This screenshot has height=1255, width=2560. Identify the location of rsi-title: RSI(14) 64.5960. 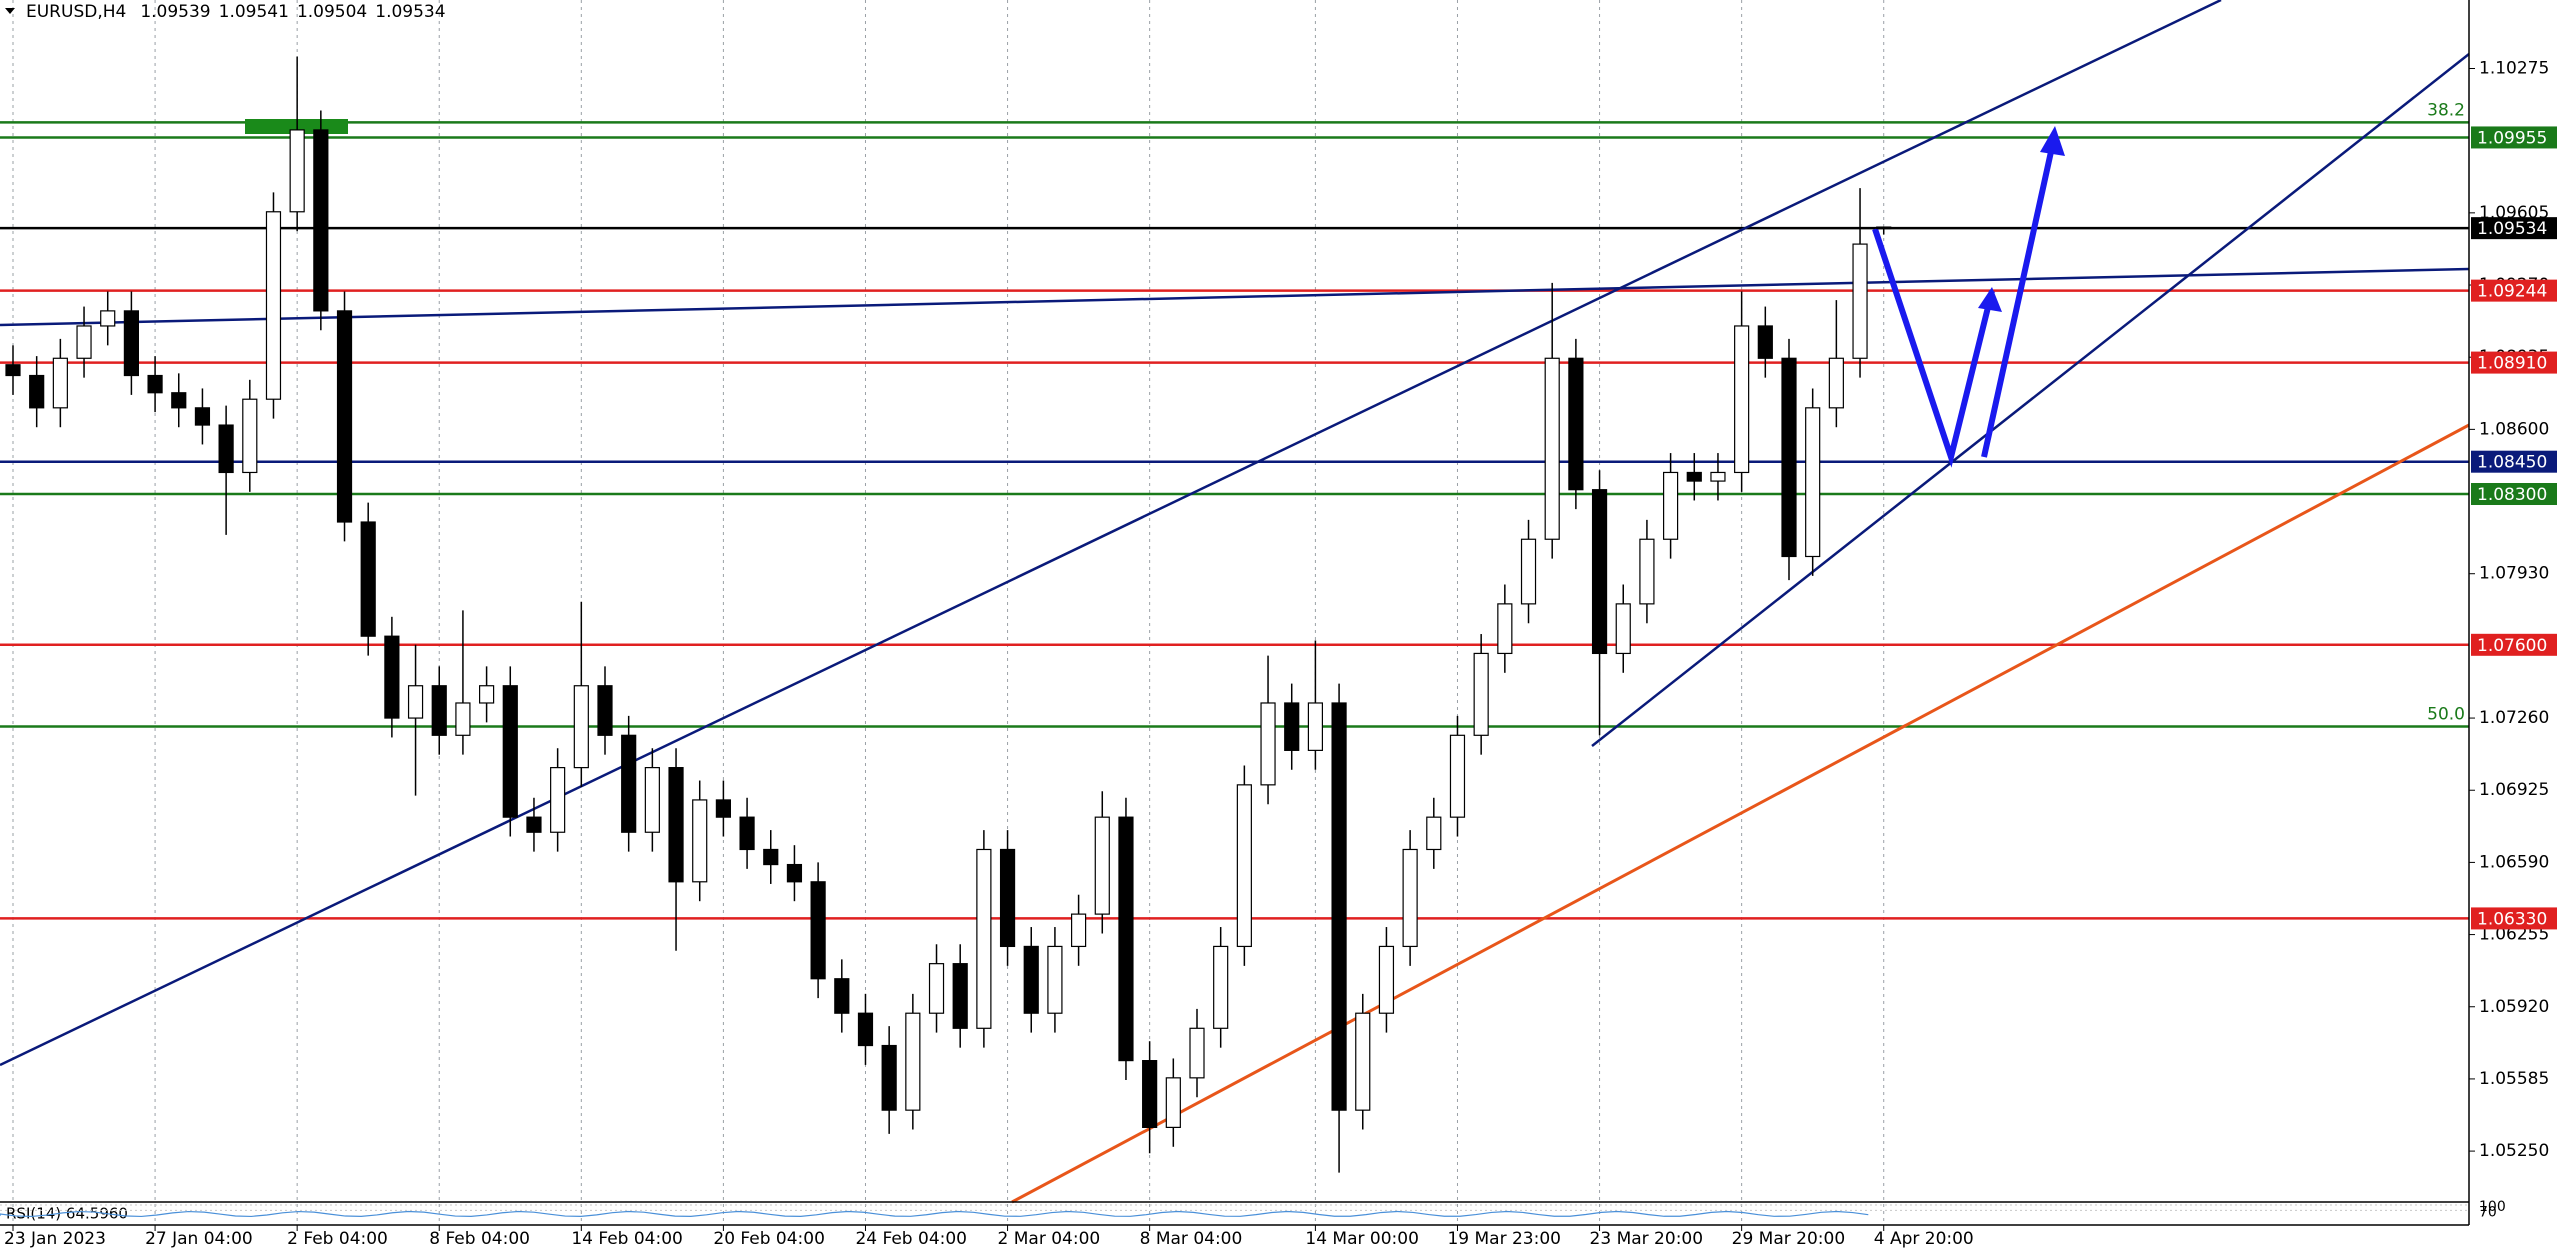
(67, 1214).